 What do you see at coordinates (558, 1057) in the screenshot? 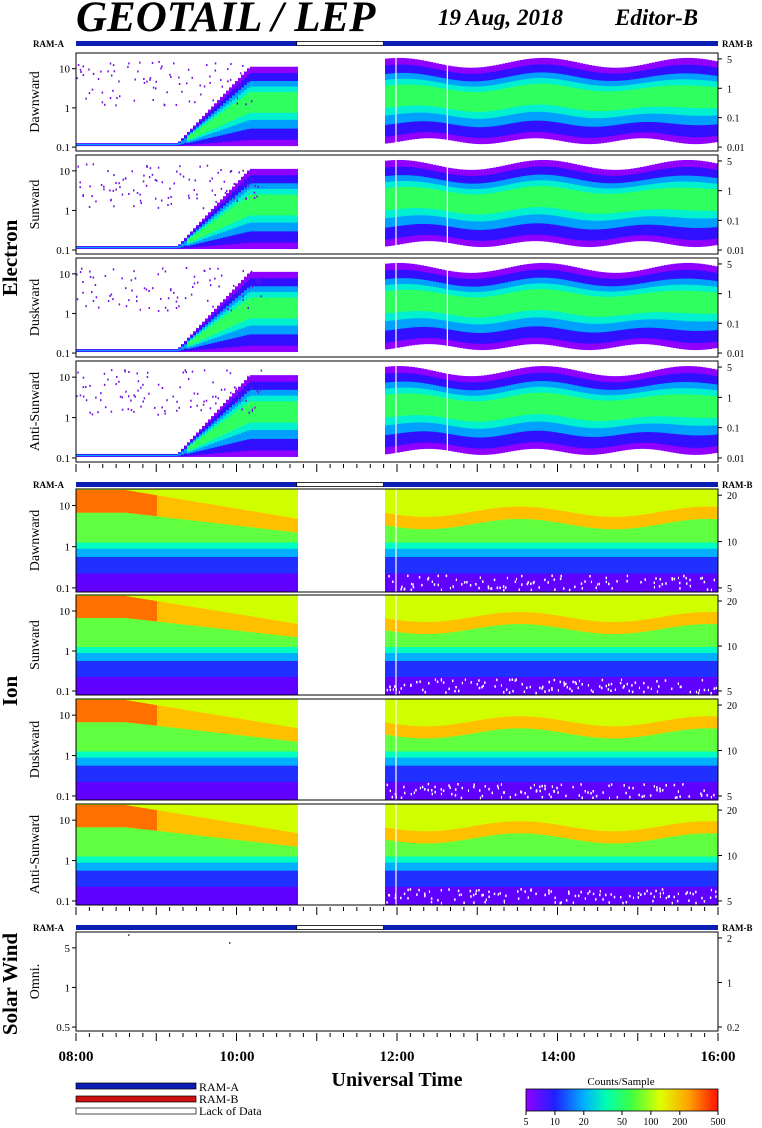
I see `x-tick-label-1400: 14:00` at bounding box center [558, 1057].